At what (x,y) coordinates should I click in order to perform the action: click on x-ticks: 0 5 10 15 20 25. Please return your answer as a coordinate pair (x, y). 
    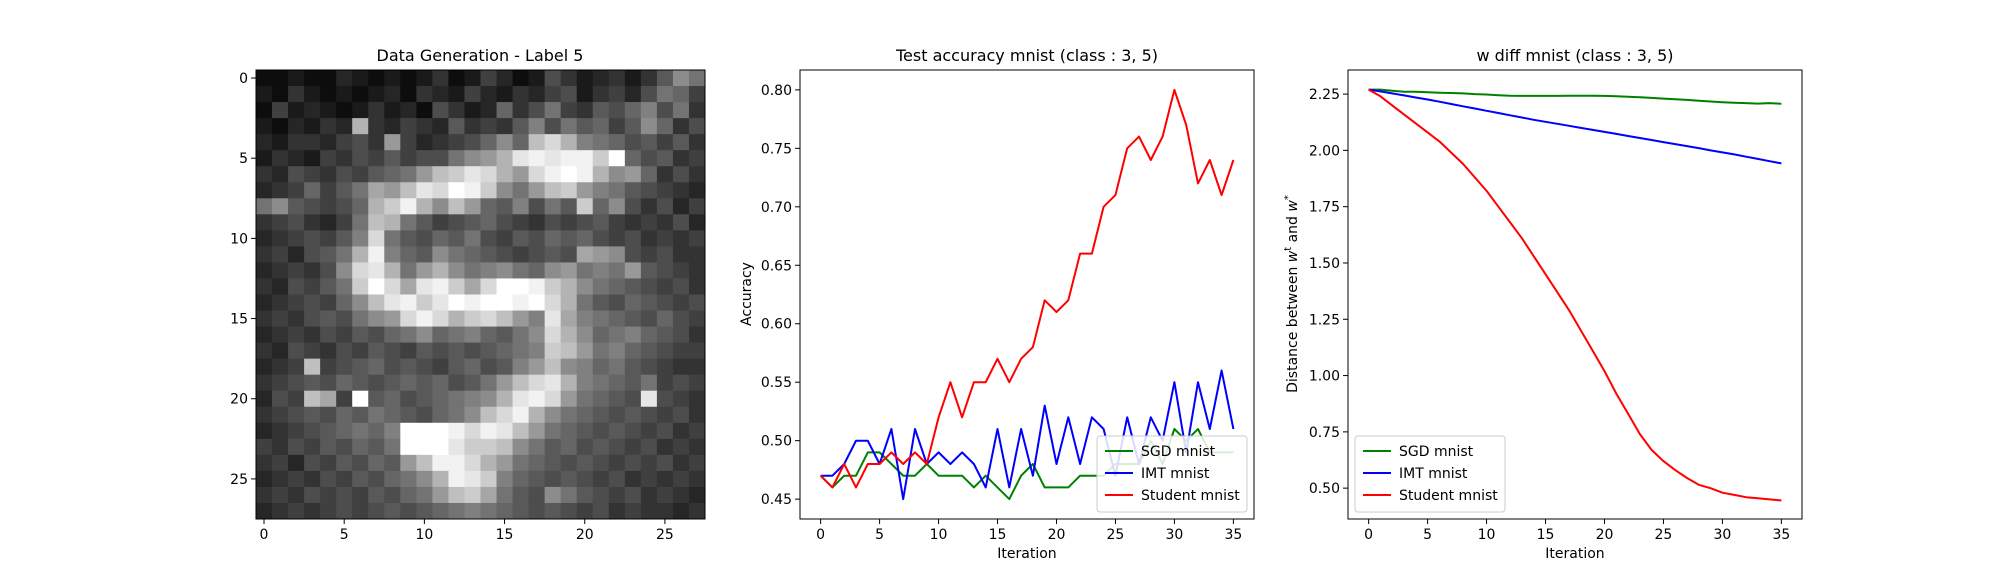
    Looking at the image, I should click on (467, 531).